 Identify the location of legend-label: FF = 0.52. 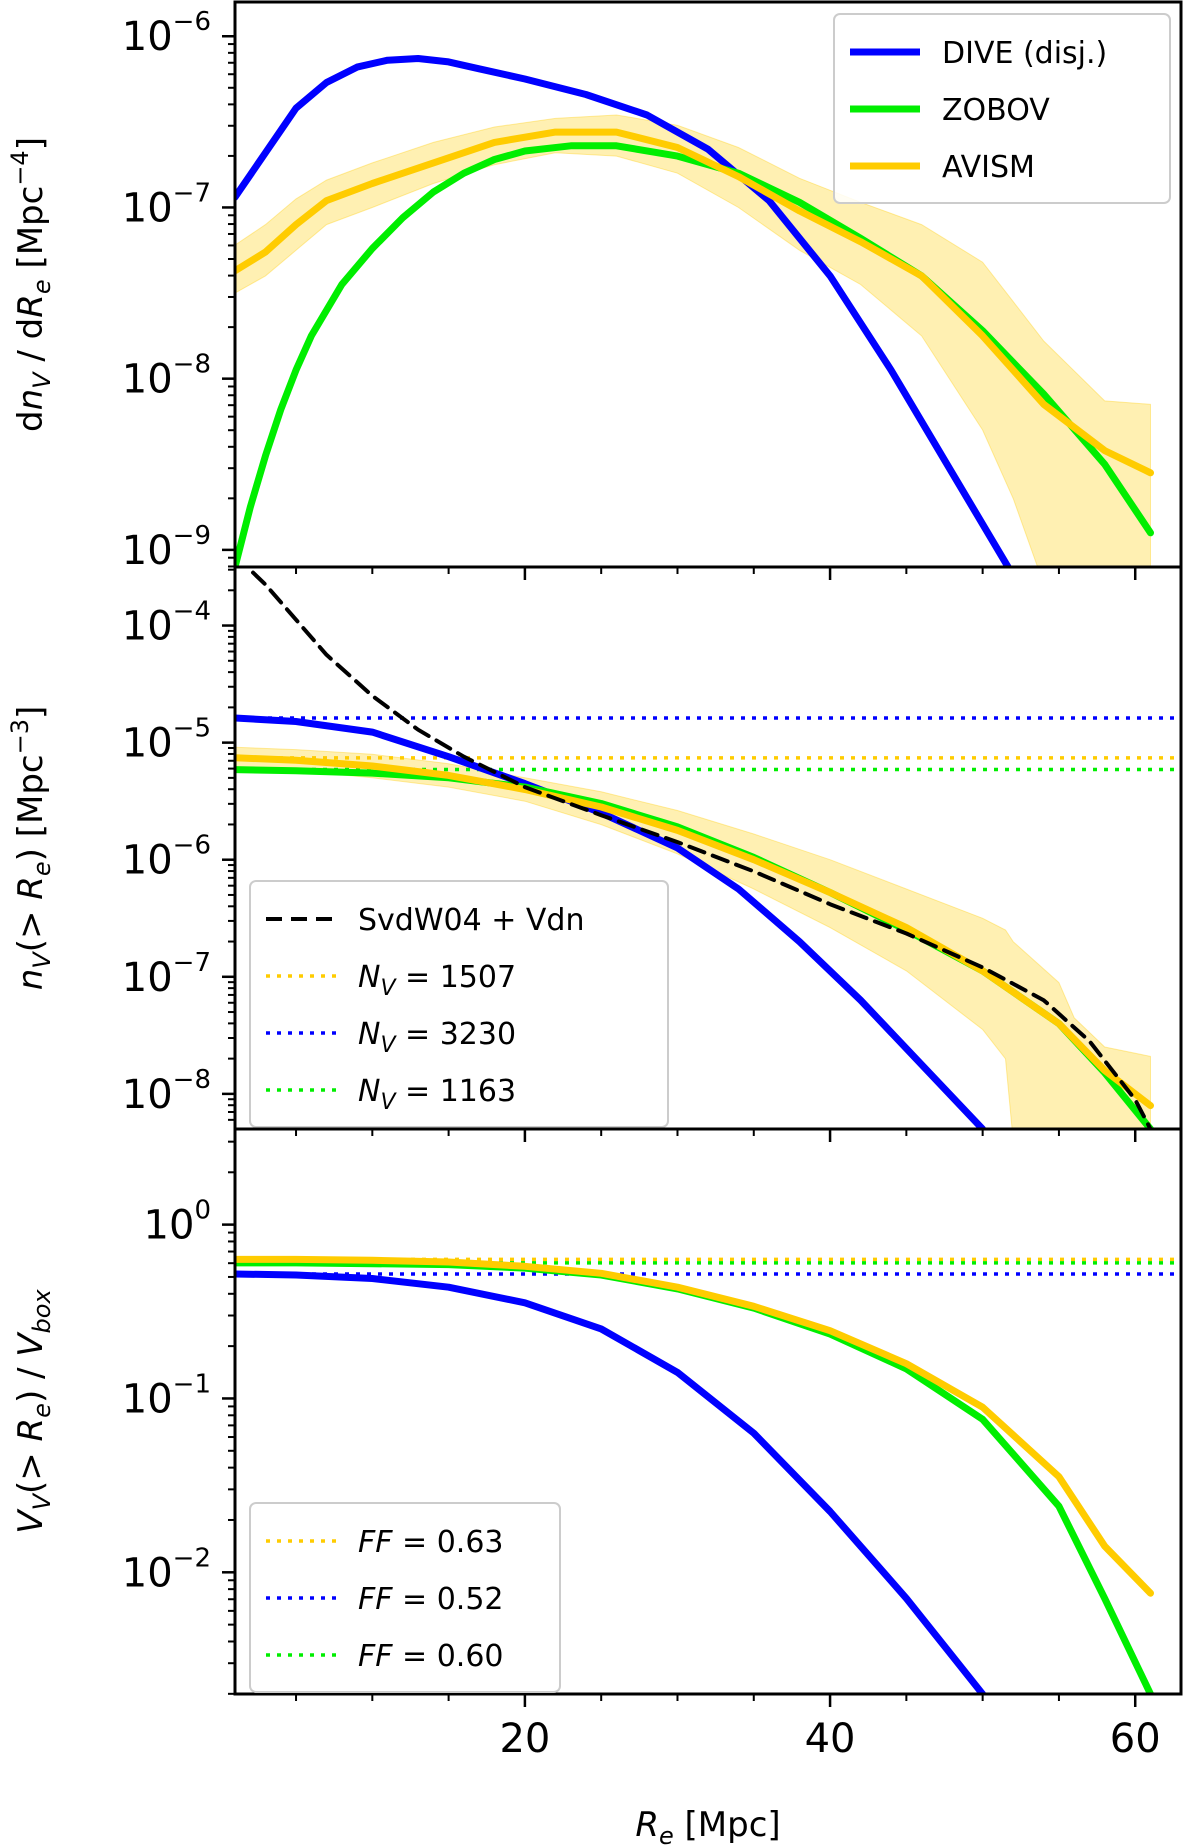
(431, 1599).